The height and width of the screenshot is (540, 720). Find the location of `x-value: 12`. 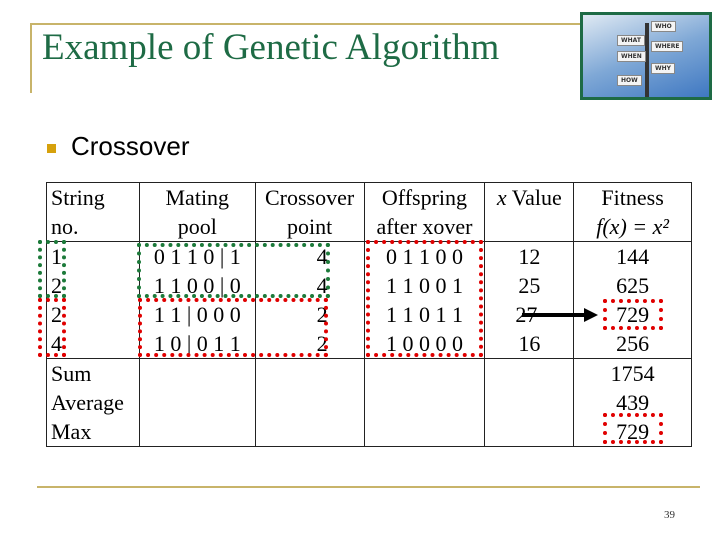

x-value: 12 is located at coordinates (529, 256).